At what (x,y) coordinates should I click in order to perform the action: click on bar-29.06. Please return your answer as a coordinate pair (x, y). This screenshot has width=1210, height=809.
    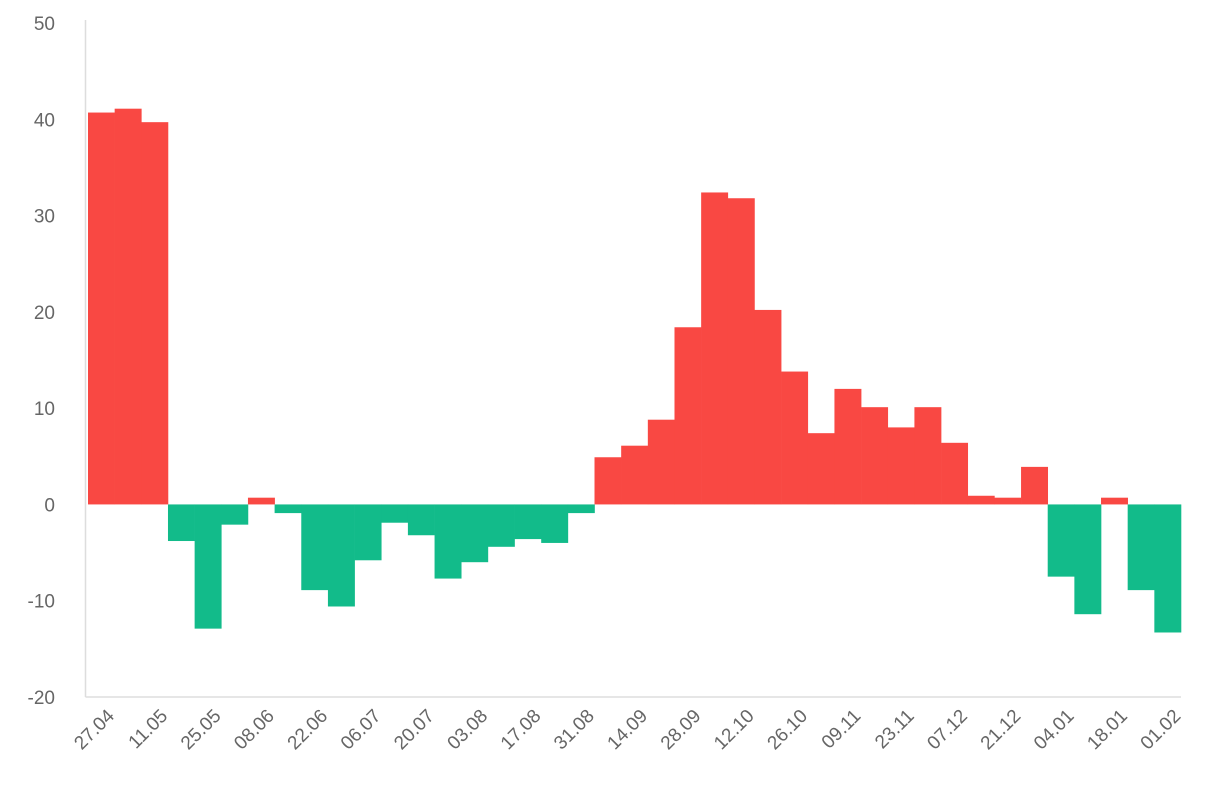
    Looking at the image, I should click on (341, 555).